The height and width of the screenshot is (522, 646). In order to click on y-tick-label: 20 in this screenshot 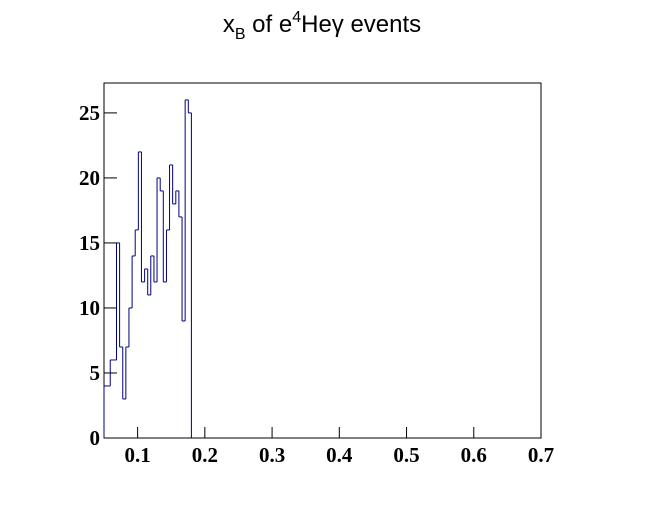, I will do `click(89, 178)`.